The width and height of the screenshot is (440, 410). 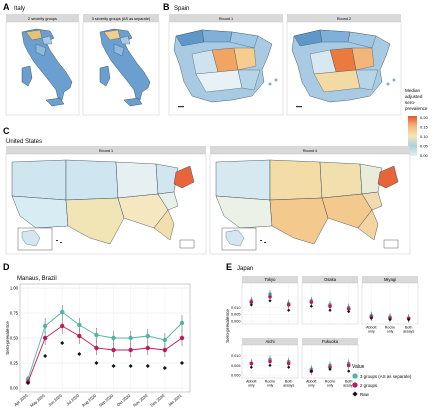 I want to click on legend-title: Value, so click(x=358, y=367).